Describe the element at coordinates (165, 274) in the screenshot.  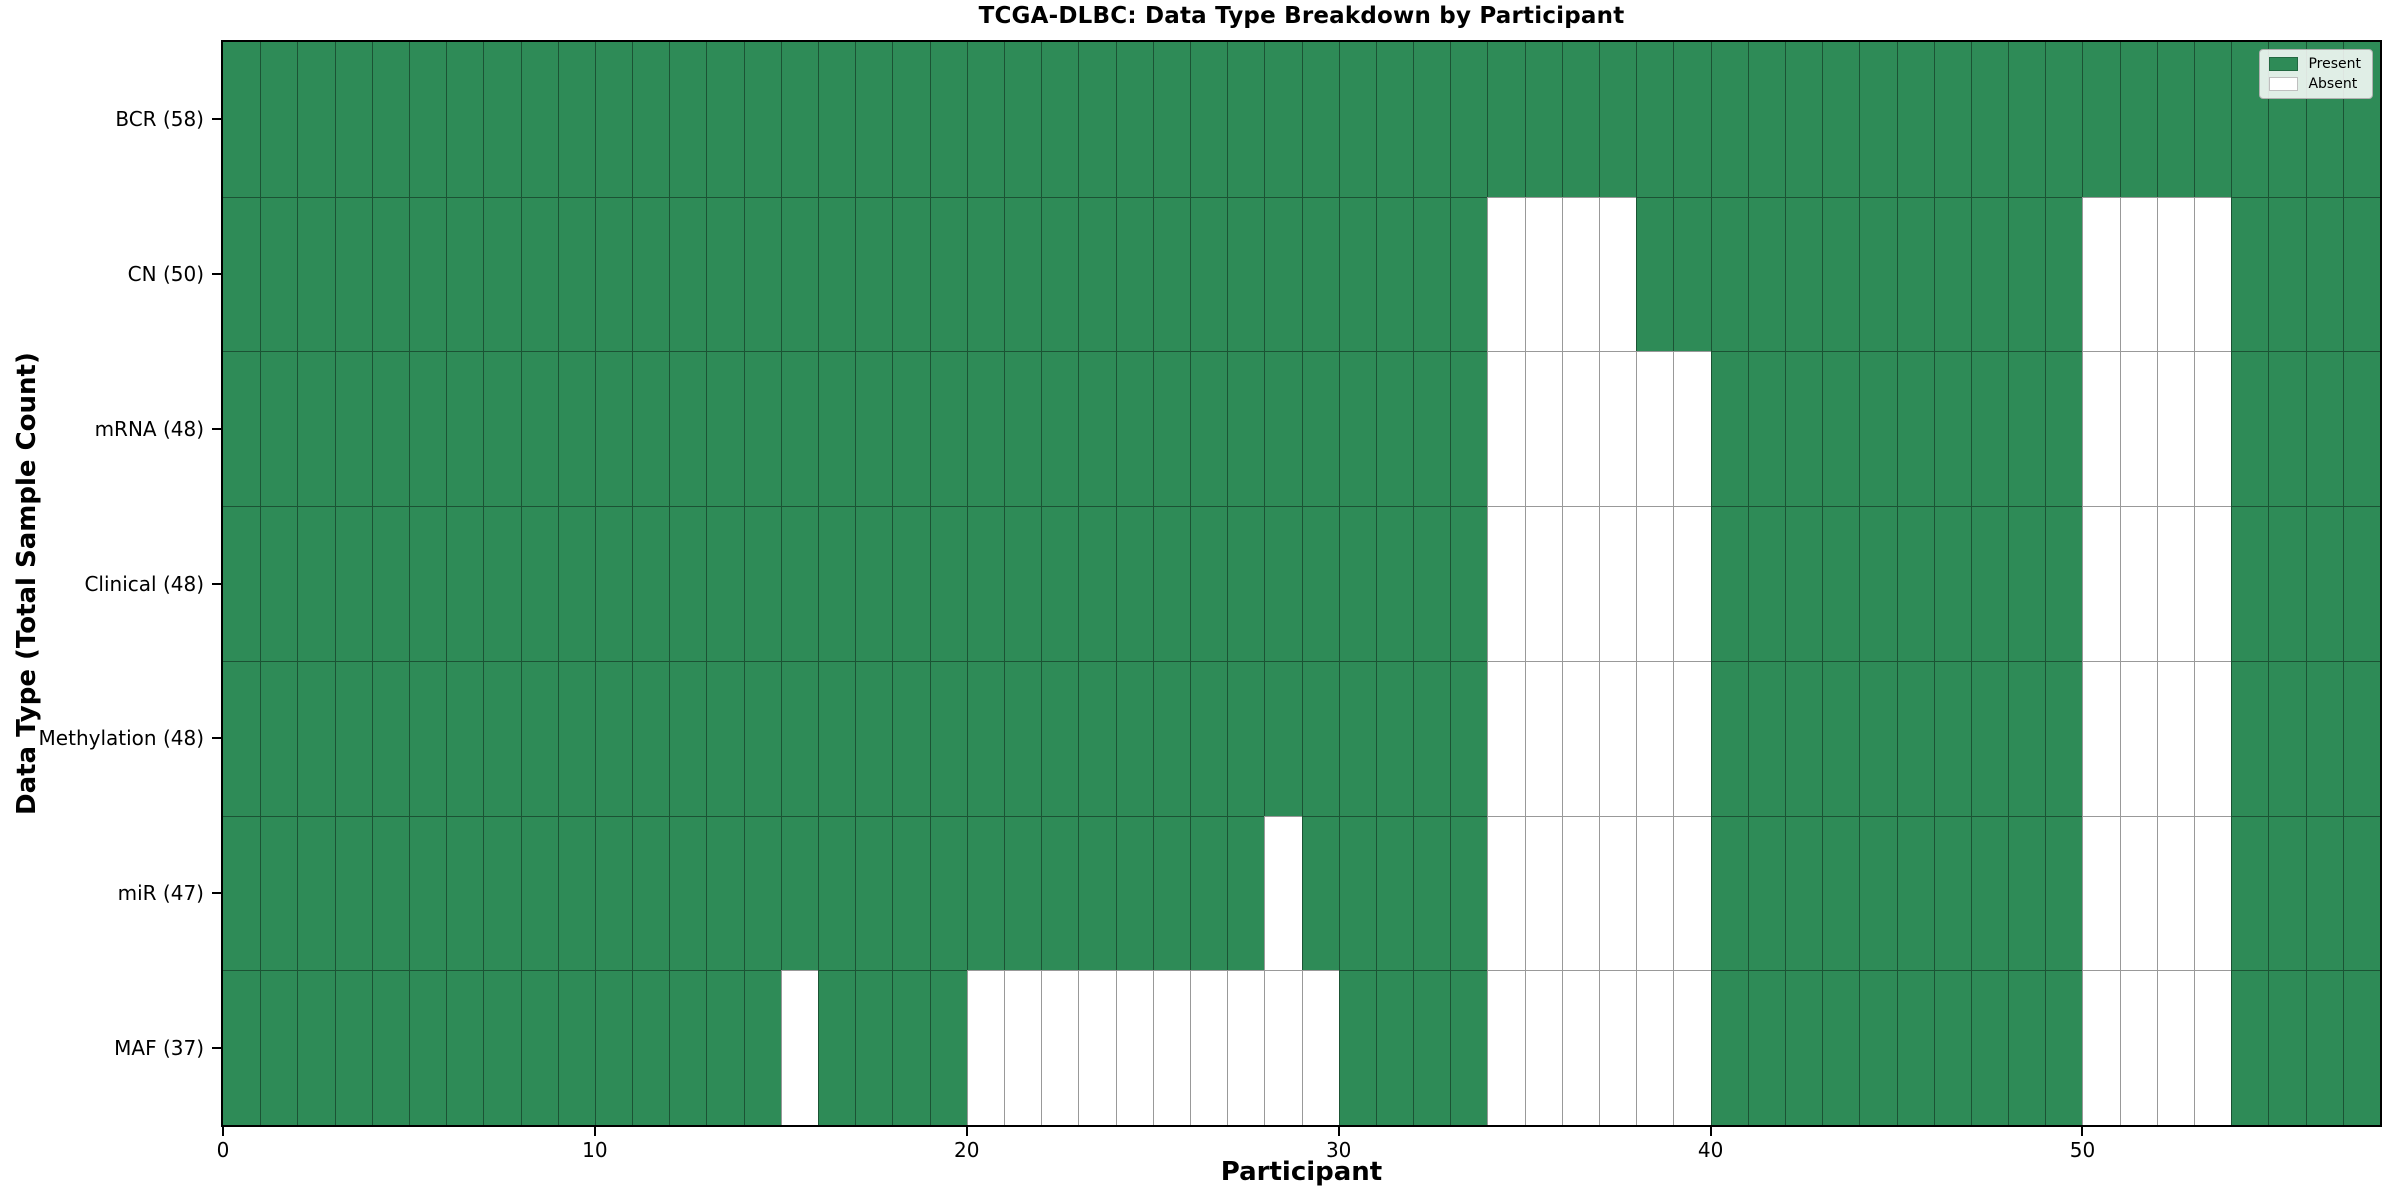
I see `y-tick-label: CN (50)` at that location.